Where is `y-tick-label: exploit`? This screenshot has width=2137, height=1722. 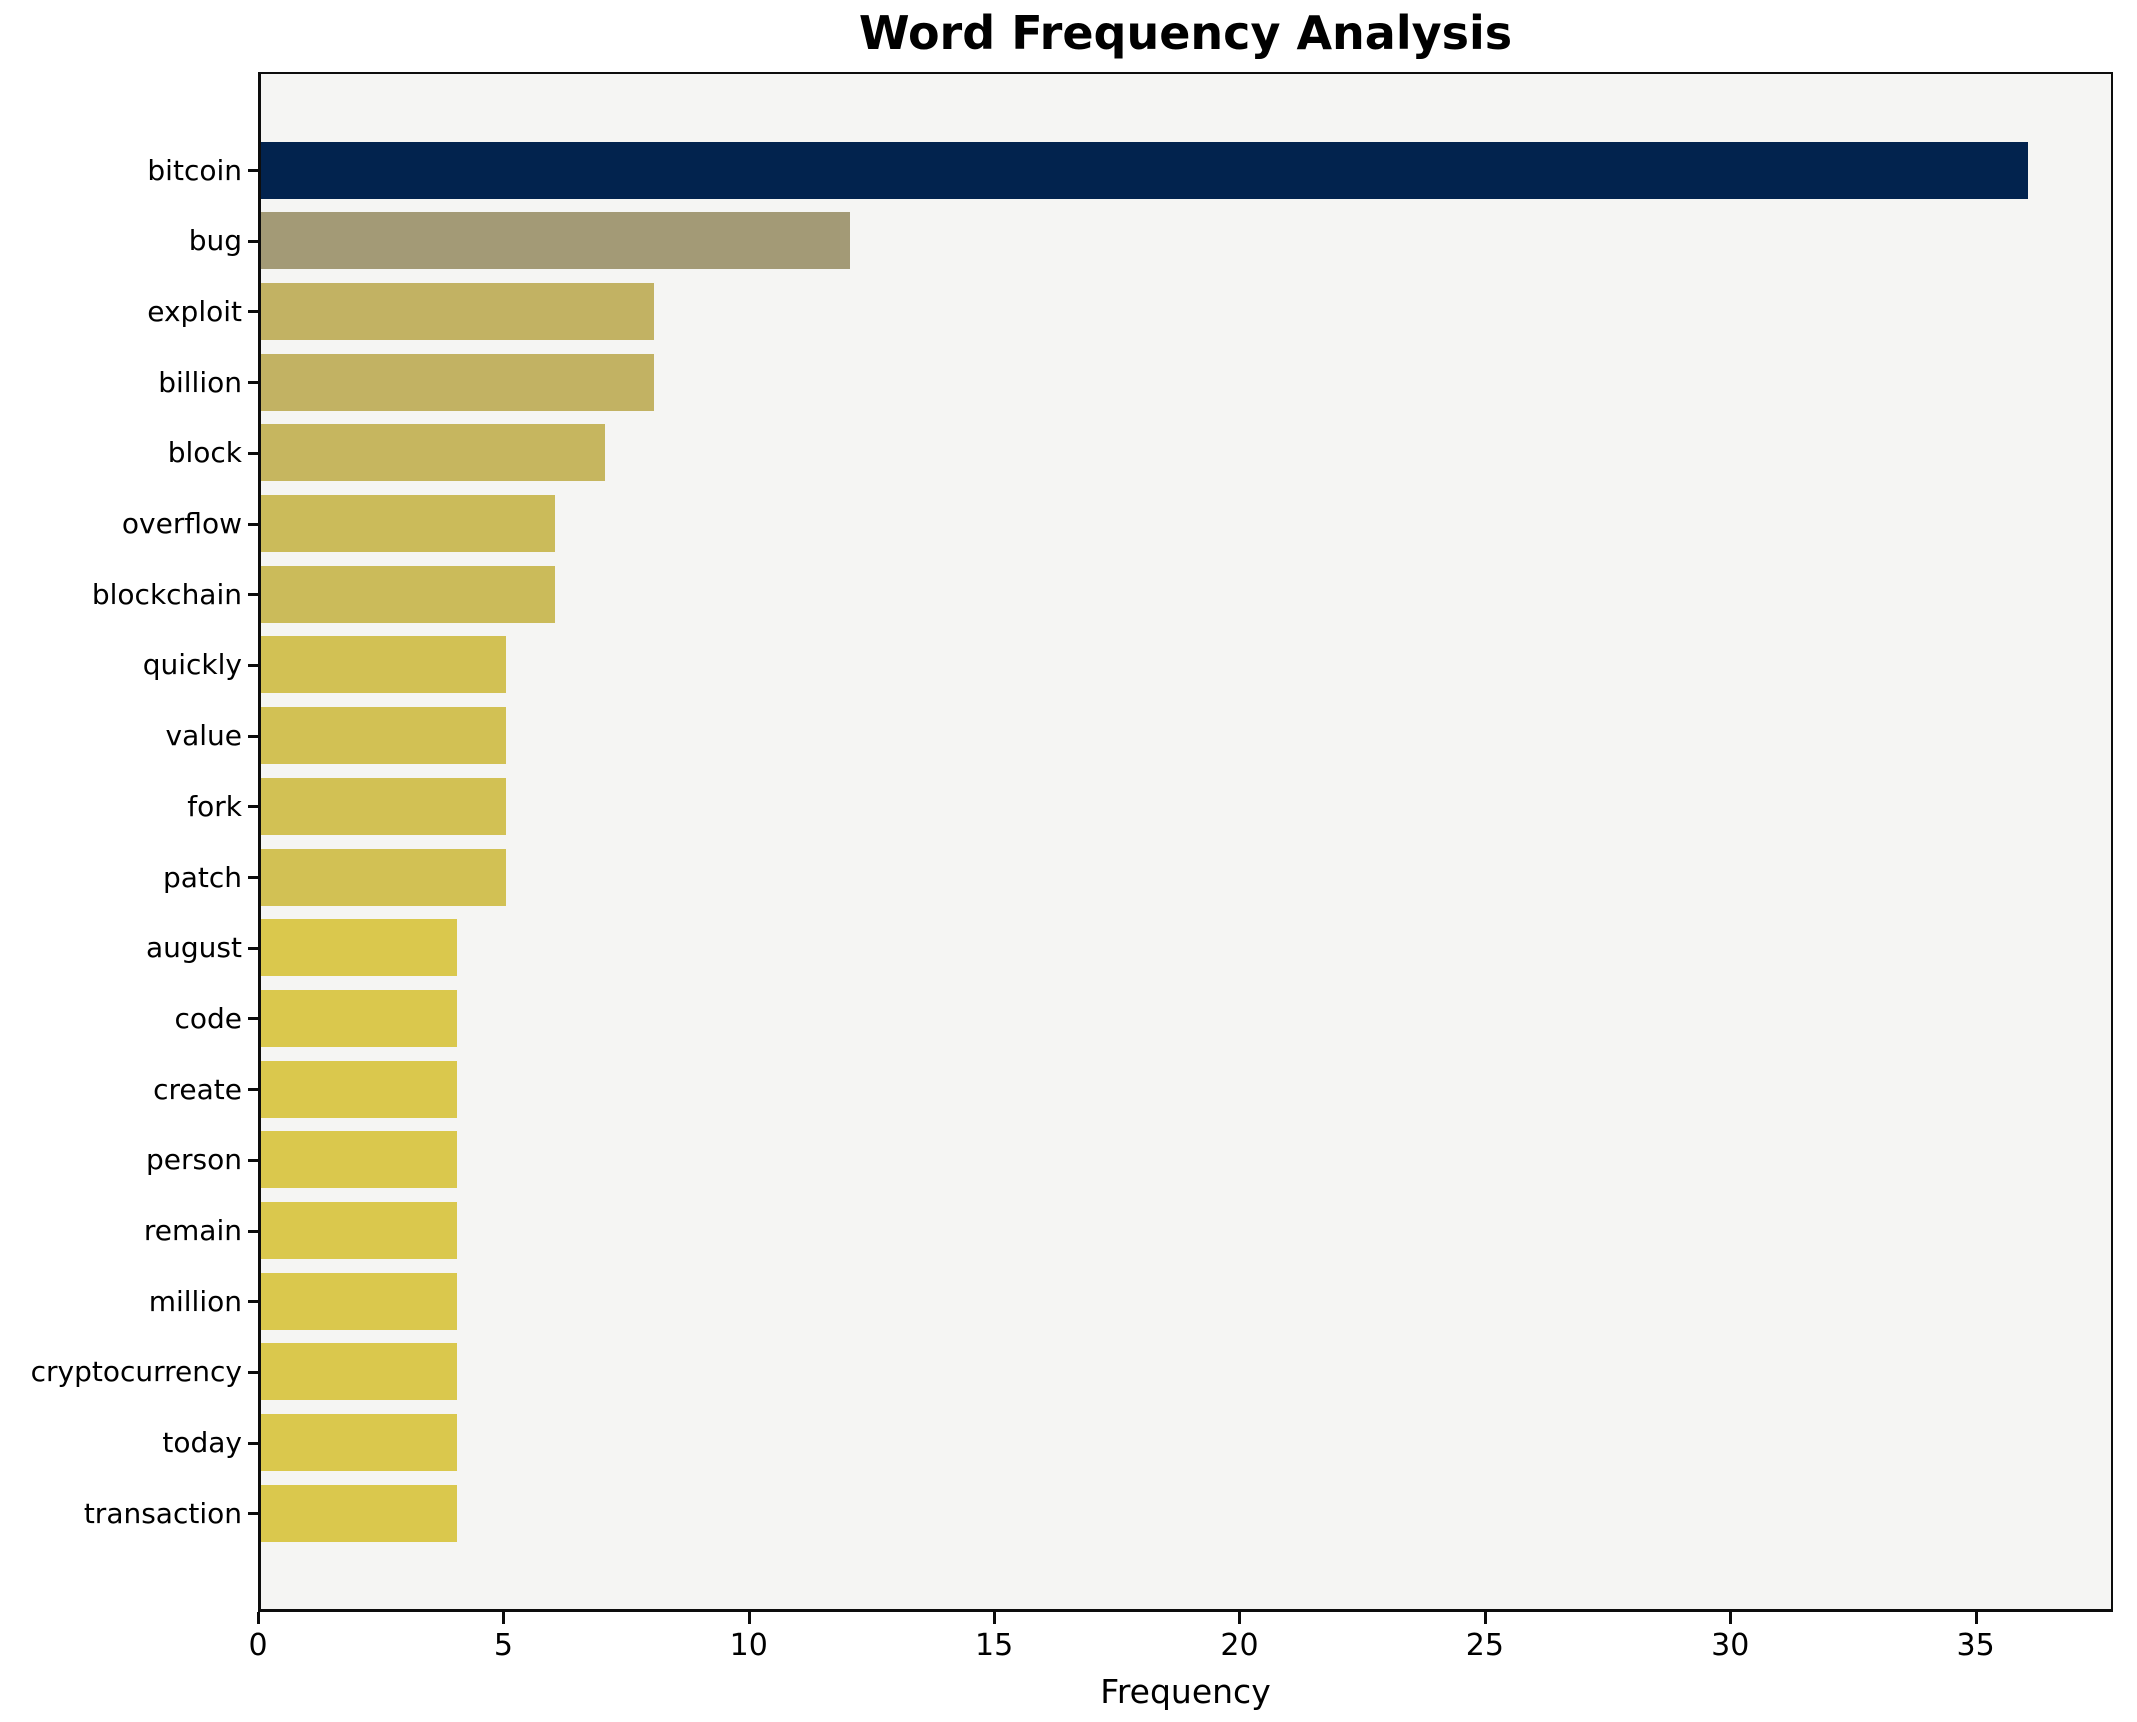 y-tick-label: exploit is located at coordinates (194, 311).